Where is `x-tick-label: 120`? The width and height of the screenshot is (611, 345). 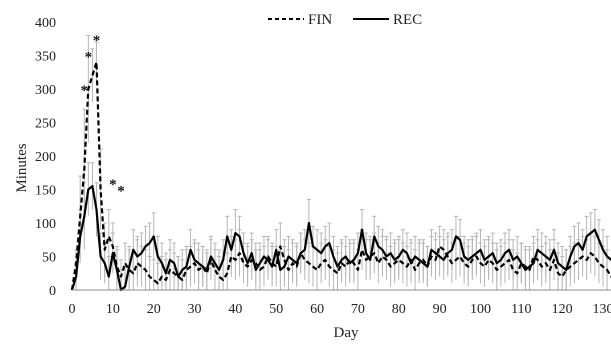 x-tick-label: 120 is located at coordinates (562, 309).